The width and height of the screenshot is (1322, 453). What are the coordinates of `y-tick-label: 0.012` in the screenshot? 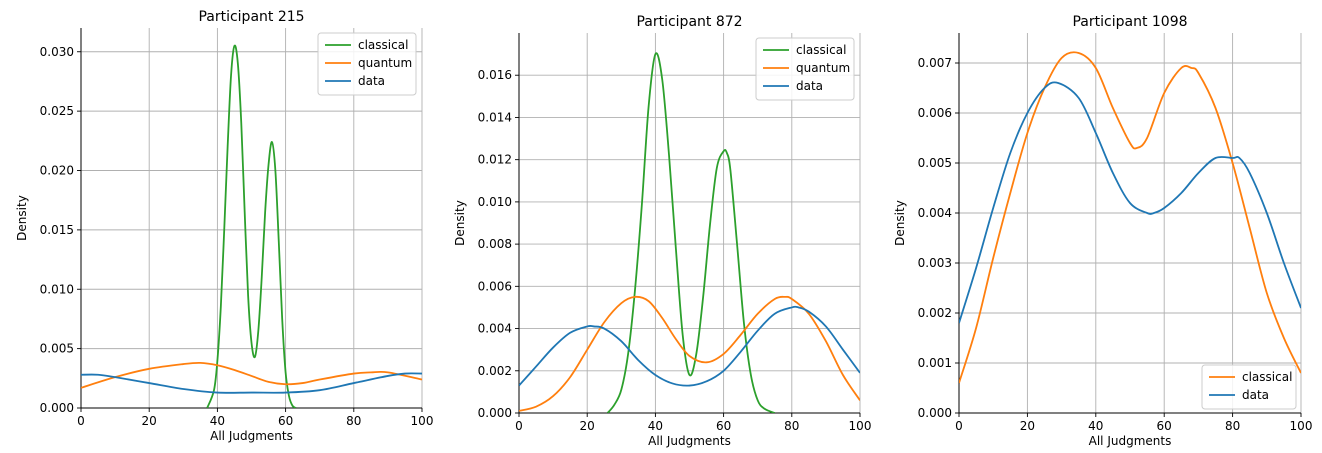 It's located at (495, 160).